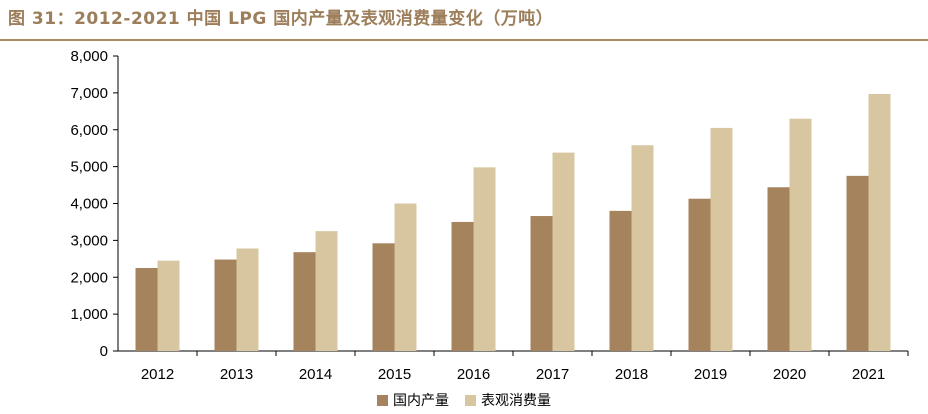 This screenshot has width=928, height=414. I want to click on bar-production-2013, so click(225, 305).